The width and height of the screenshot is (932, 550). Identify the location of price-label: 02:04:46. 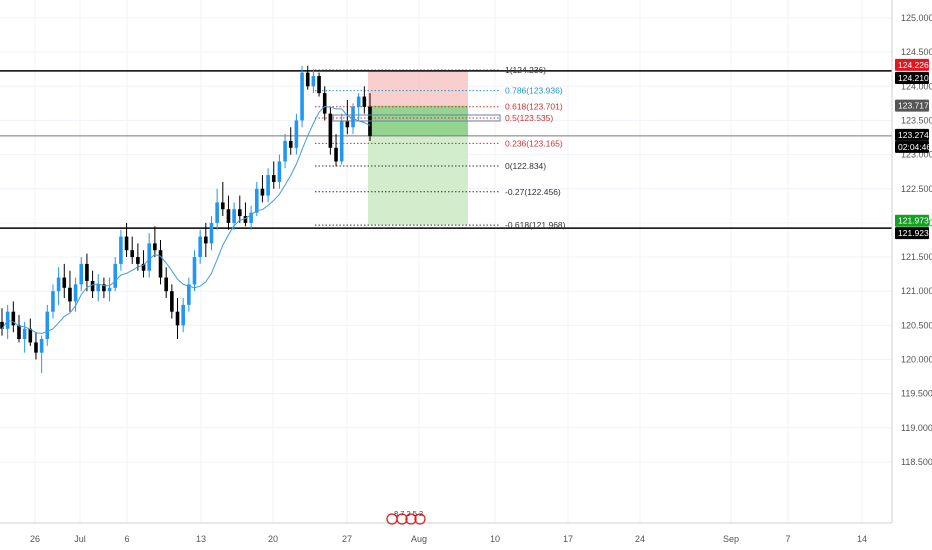
(913, 146).